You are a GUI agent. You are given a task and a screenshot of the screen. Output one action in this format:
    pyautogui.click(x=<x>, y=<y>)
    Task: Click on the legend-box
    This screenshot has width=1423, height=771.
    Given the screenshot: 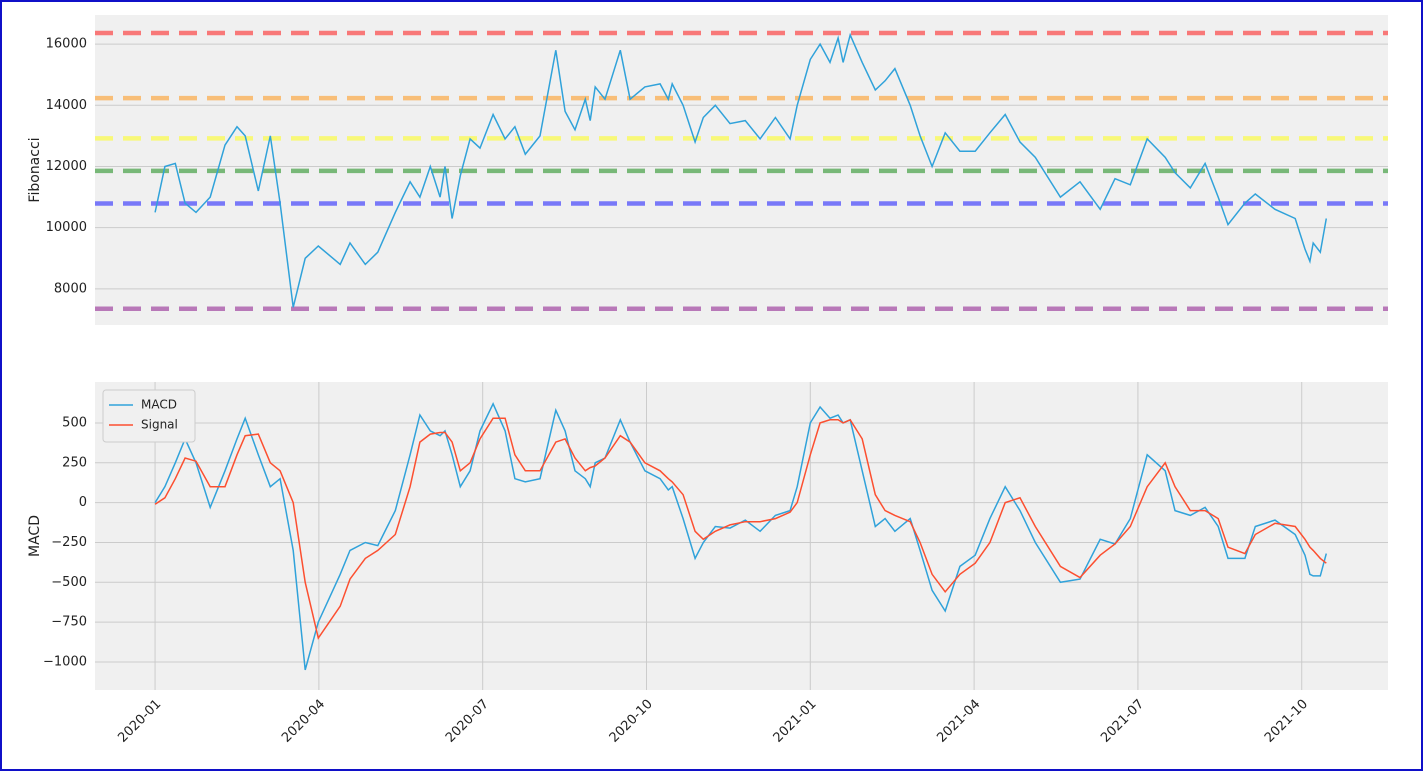 What is the action you would take?
    pyautogui.click(x=149, y=416)
    